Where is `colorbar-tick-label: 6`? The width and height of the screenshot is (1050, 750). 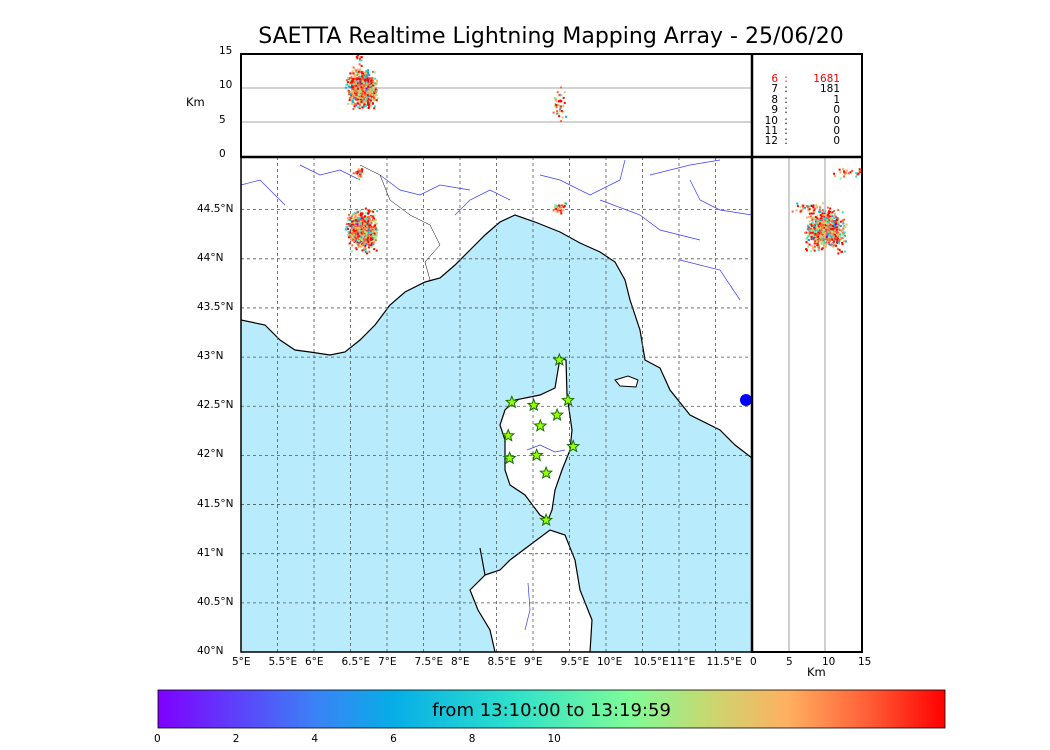 colorbar-tick-label: 6 is located at coordinates (393, 739).